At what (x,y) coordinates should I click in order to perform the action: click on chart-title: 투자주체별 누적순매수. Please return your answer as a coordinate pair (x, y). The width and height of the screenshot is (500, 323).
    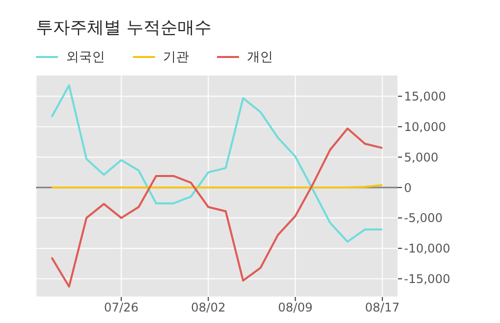
    Looking at the image, I should click on (124, 28).